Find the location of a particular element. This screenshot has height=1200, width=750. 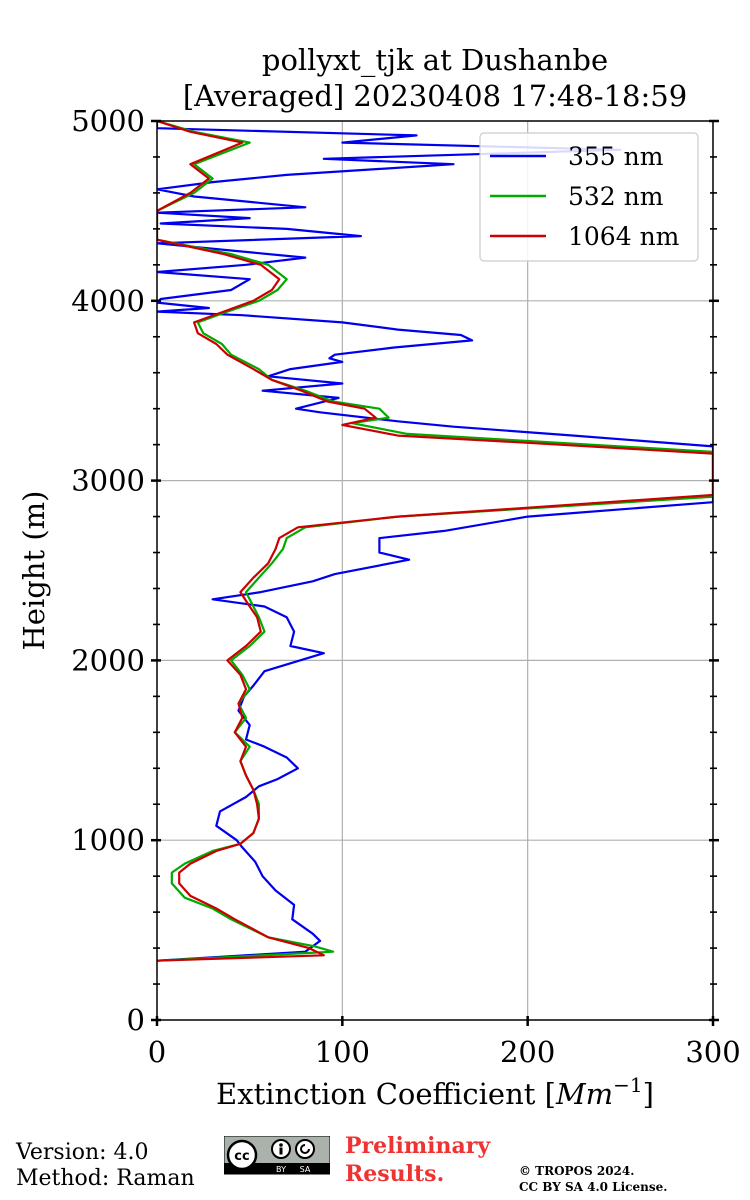

preliminary-line-2: Results. is located at coordinates (395, 1174).